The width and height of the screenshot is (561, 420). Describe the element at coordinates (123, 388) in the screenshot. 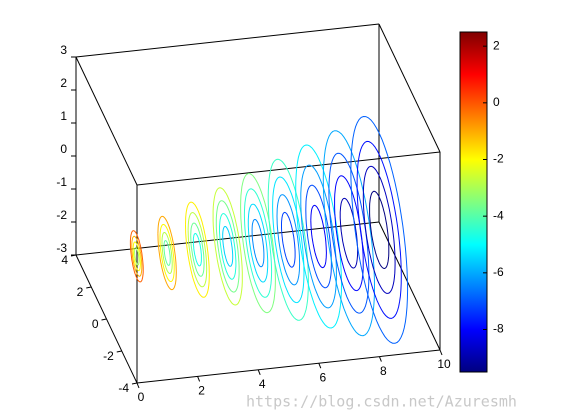

I see `y-tick-label: -4` at that location.